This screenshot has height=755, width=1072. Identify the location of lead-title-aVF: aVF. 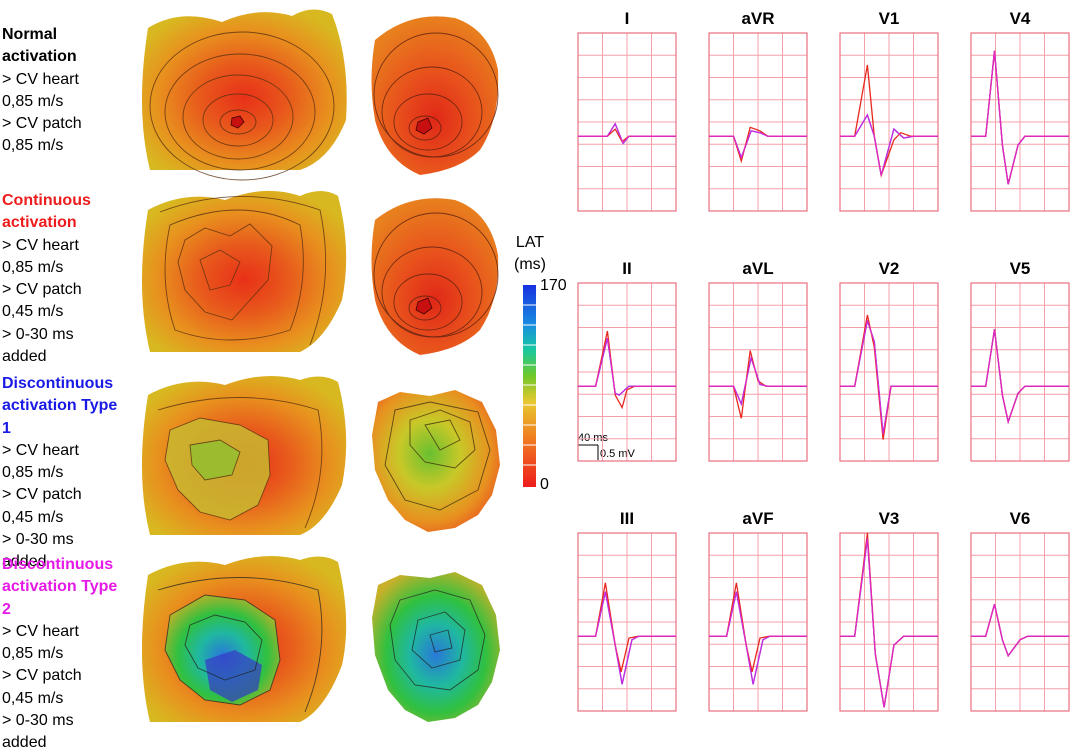
(758, 518).